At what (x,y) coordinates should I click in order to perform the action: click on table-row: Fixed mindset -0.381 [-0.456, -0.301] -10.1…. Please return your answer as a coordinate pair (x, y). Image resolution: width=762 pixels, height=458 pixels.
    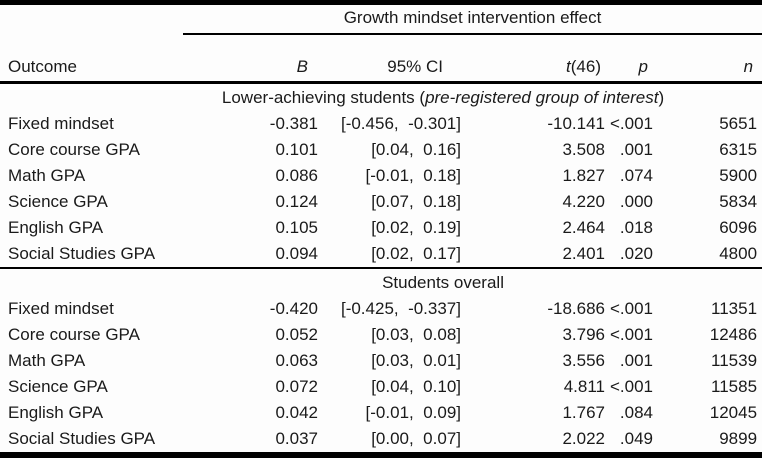
    Looking at the image, I should click on (381, 124).